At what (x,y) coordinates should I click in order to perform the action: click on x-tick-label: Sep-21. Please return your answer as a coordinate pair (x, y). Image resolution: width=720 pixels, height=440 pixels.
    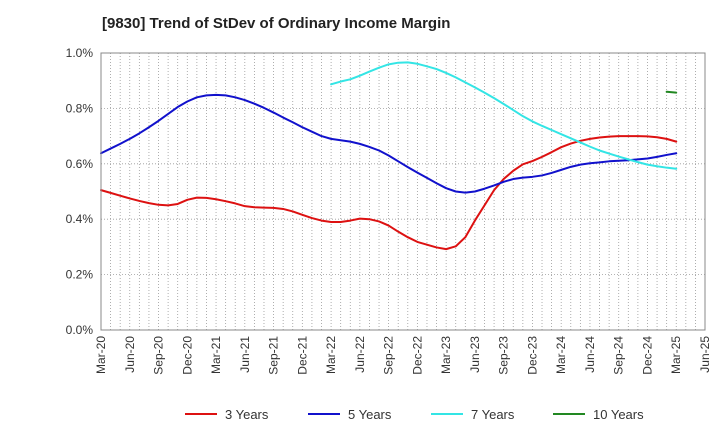
    Looking at the image, I should click on (274, 355).